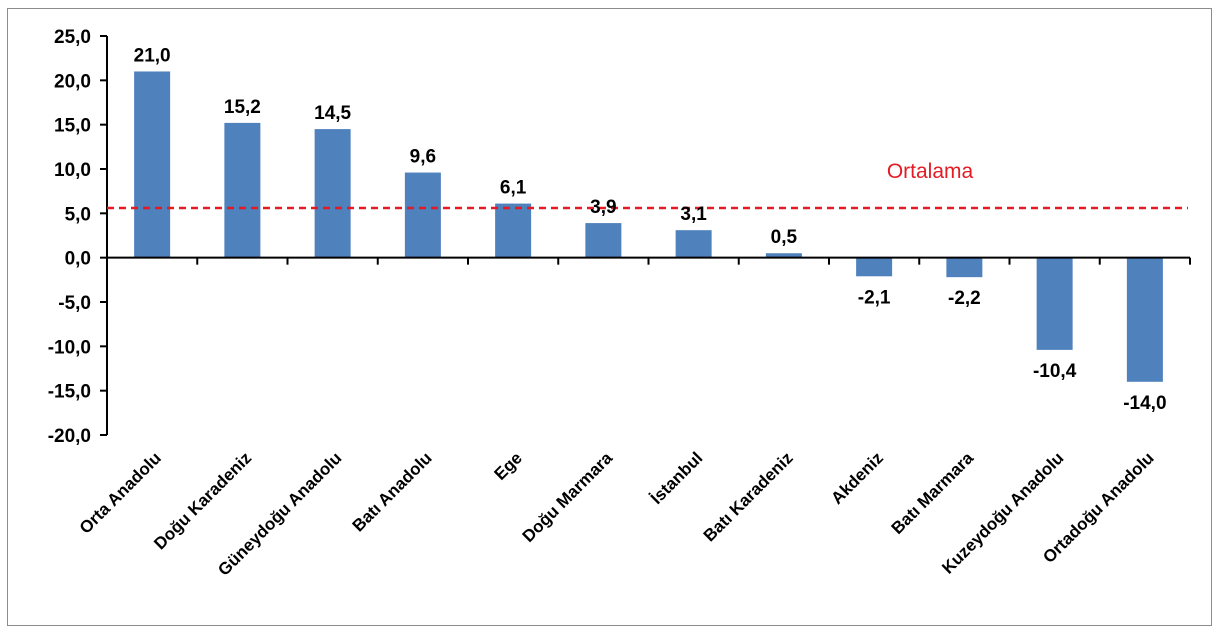 This screenshot has height=633, width=1219. I want to click on y-tick-label: 15,0, so click(72, 126).